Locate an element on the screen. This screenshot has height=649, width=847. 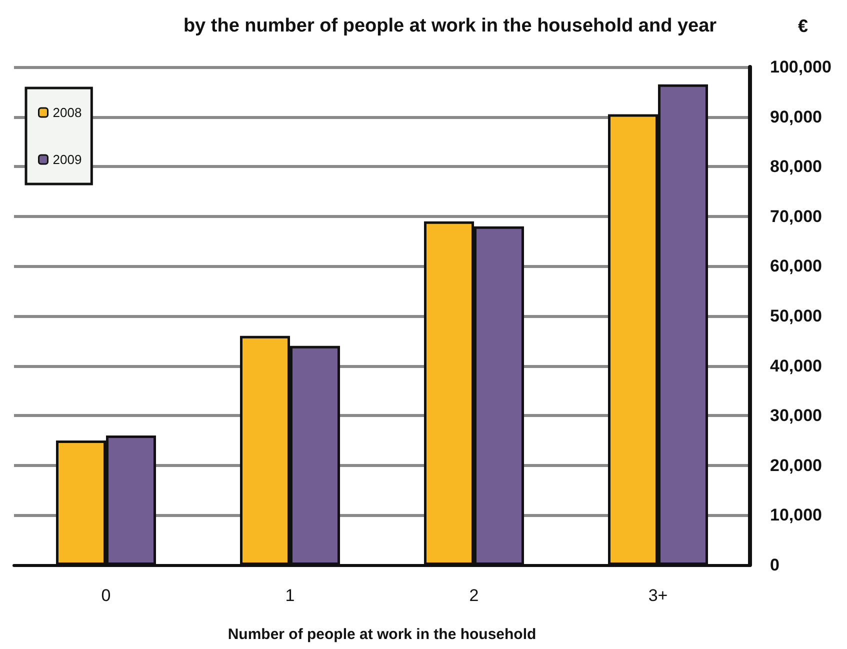
legend-label: 2009 is located at coordinates (67, 159).